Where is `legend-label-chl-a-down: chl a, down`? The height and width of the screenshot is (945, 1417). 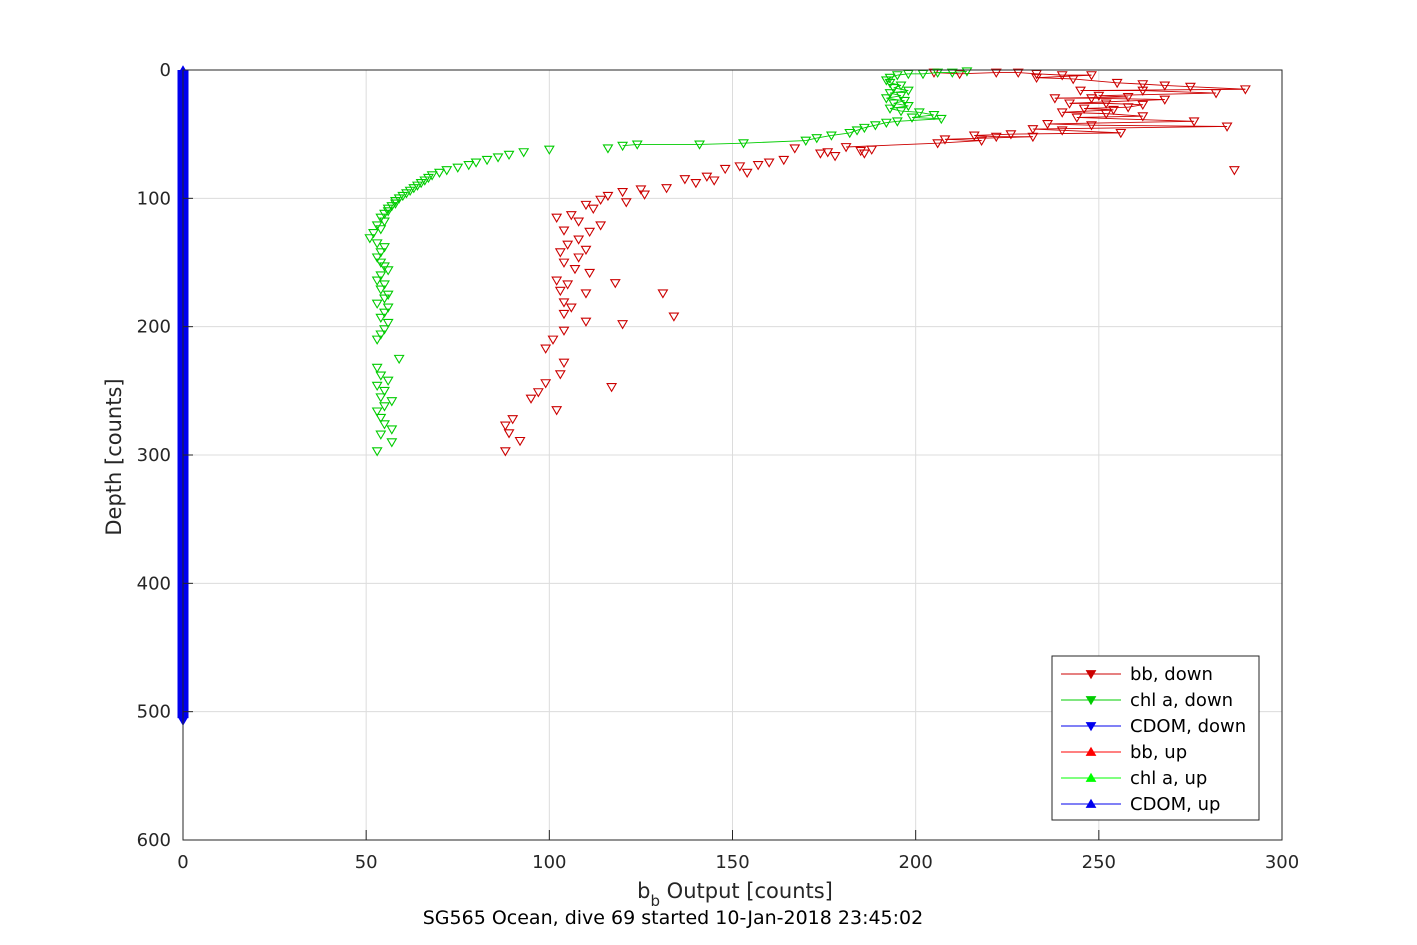 legend-label-chl-a-down: chl a, down is located at coordinates (1181, 700).